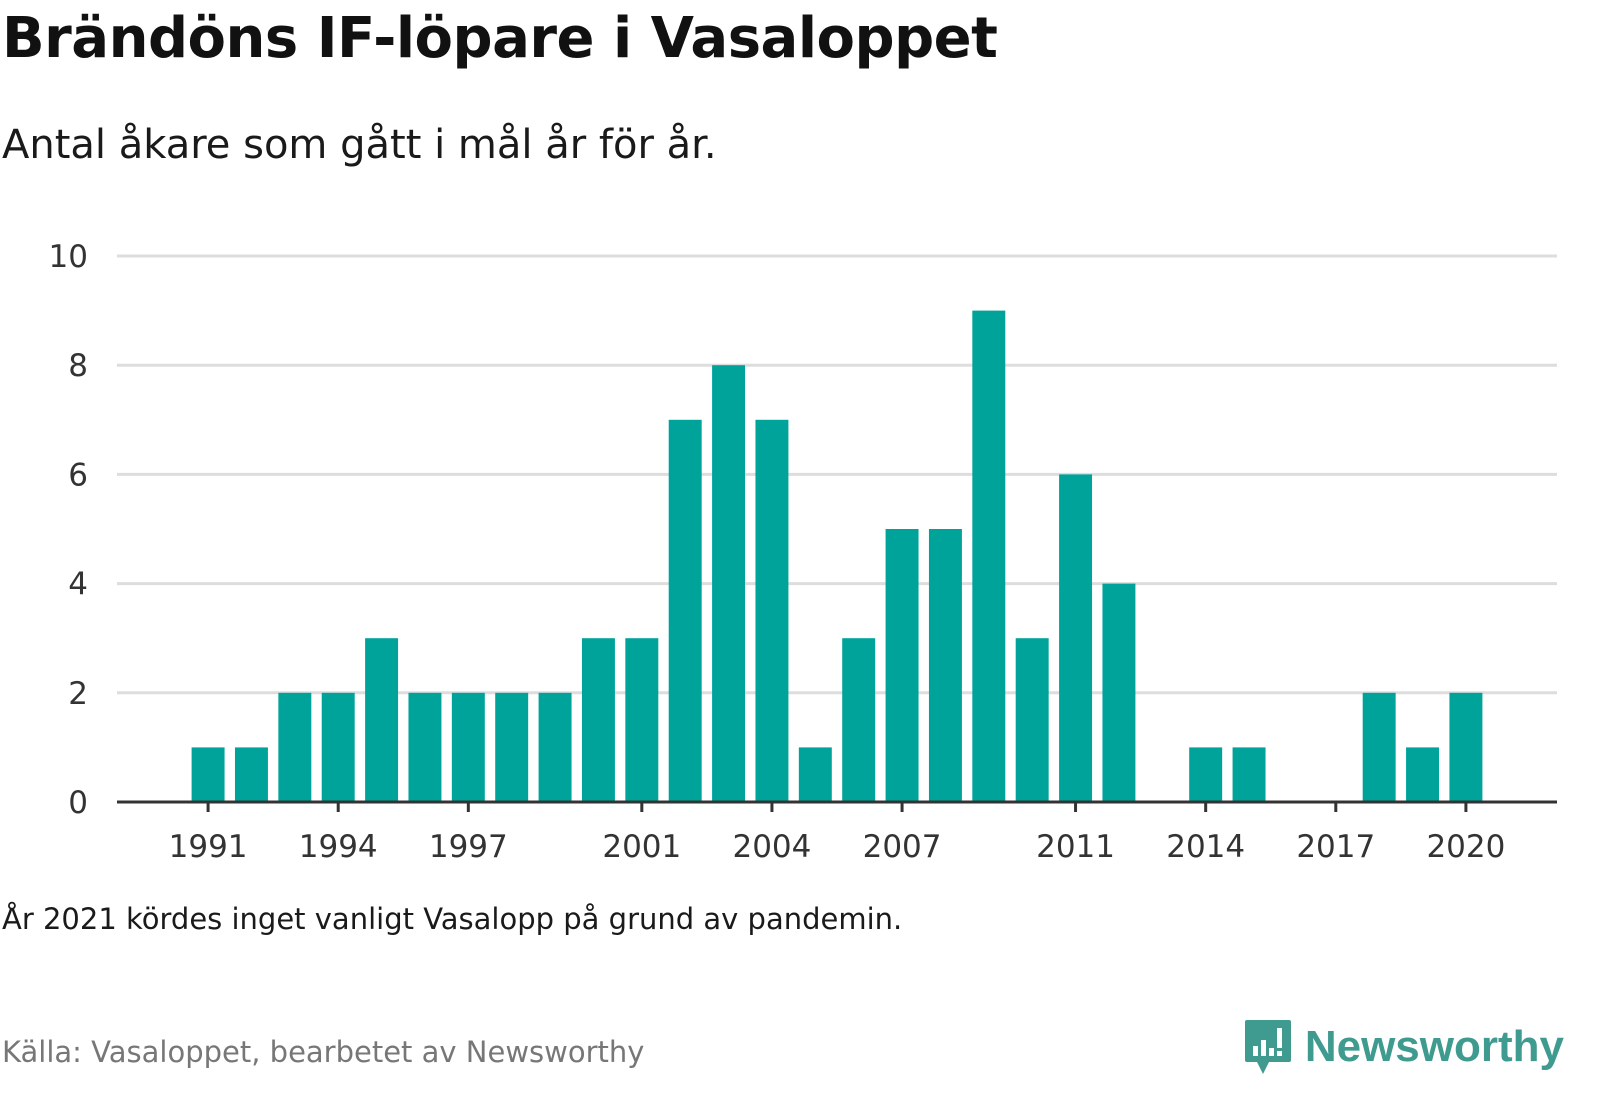  Describe the element at coordinates (685, 610) in the screenshot. I see `bar-2002` at that location.